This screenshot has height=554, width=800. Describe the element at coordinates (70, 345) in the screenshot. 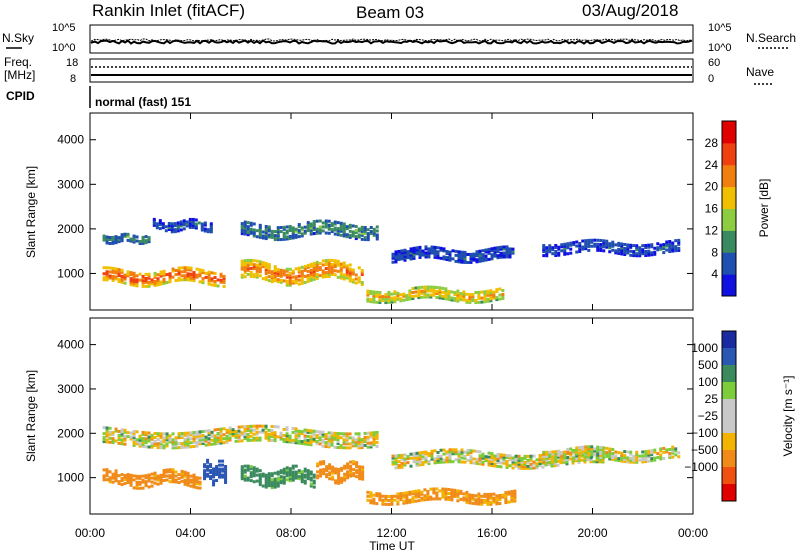

I see `y-tick-label: 4000` at that location.